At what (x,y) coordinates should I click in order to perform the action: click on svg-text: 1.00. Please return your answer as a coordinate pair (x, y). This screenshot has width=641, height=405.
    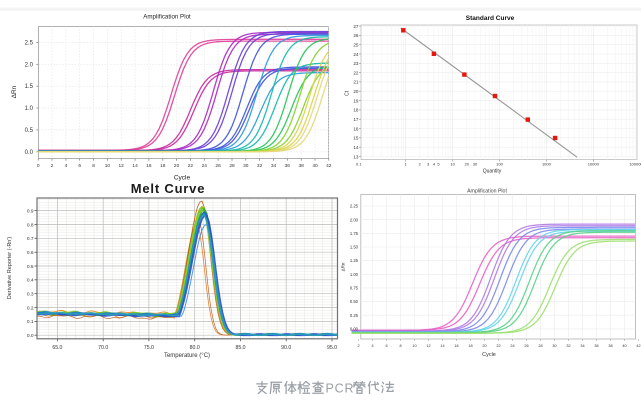
    Looking at the image, I should click on (354, 274).